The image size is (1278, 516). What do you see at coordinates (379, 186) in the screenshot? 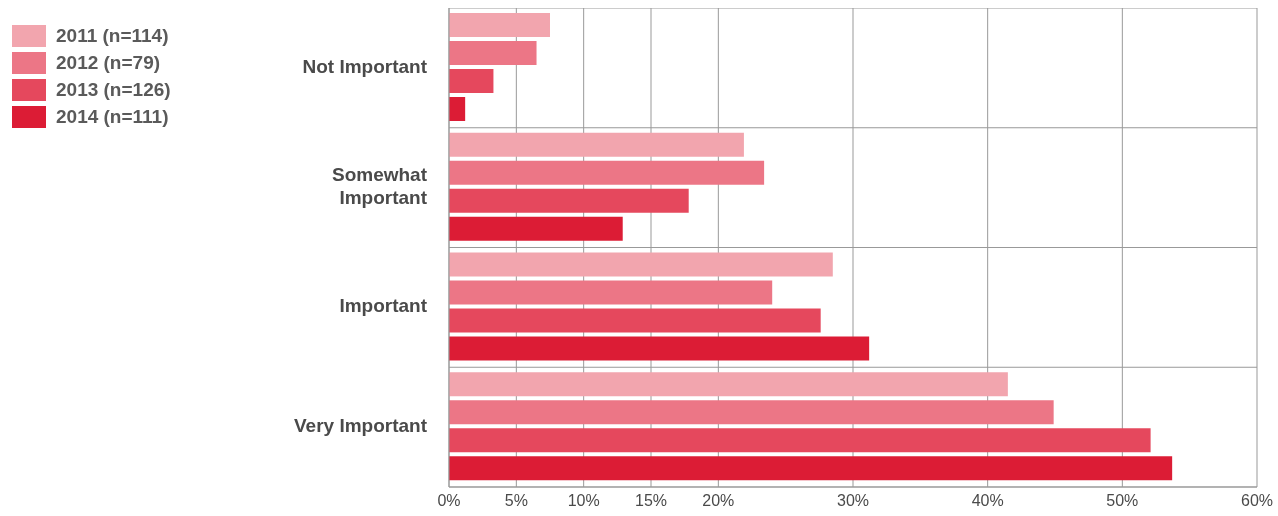
I see `y-tick-label: Somewhat Important` at bounding box center [379, 186].